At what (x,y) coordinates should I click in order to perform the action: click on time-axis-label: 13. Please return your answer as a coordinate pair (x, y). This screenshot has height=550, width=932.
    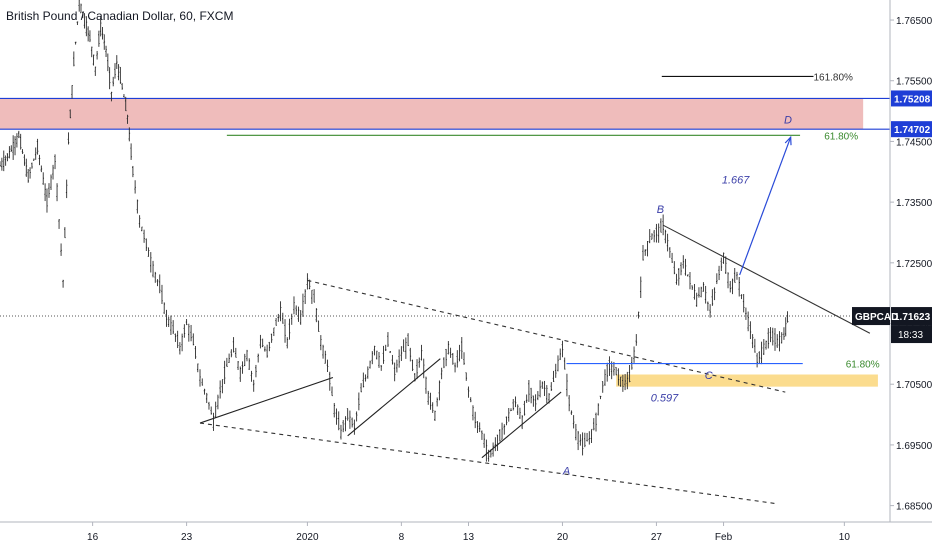
    Looking at the image, I should click on (469, 537).